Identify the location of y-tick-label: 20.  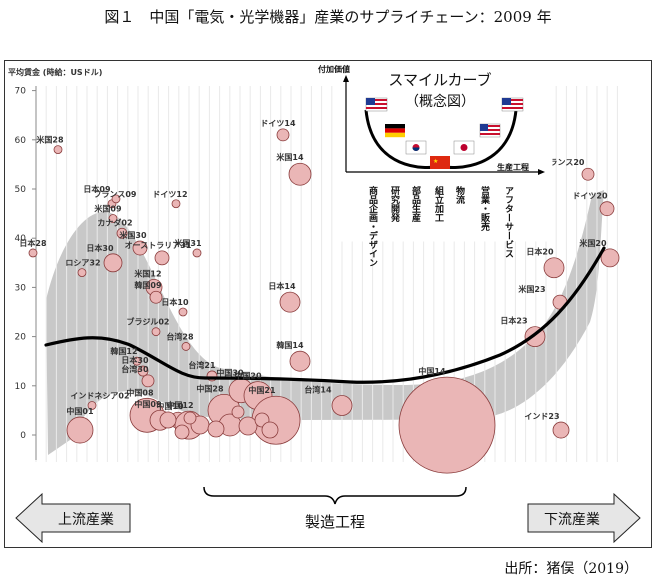
(21, 338).